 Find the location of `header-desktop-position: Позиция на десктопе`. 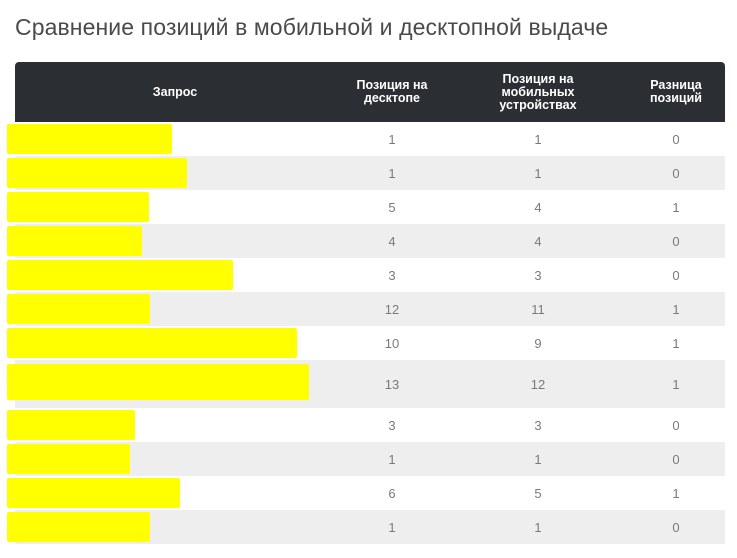

header-desktop-position: Позиция на десктопе is located at coordinates (392, 91).